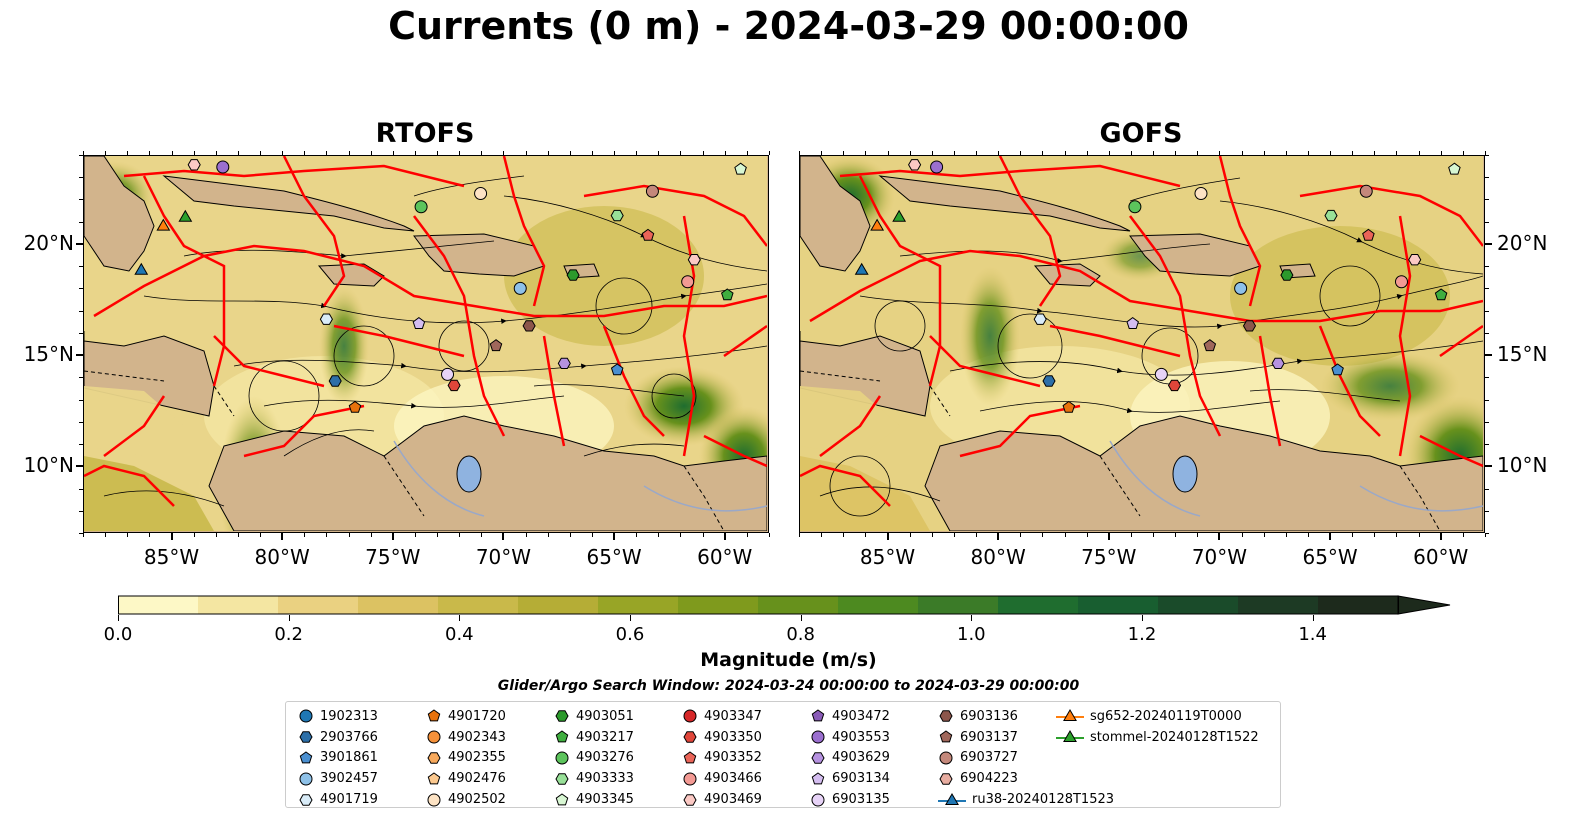 The width and height of the screenshot is (1577, 827). I want to click on panel-title-gofs: GOFS, so click(1141, 133).